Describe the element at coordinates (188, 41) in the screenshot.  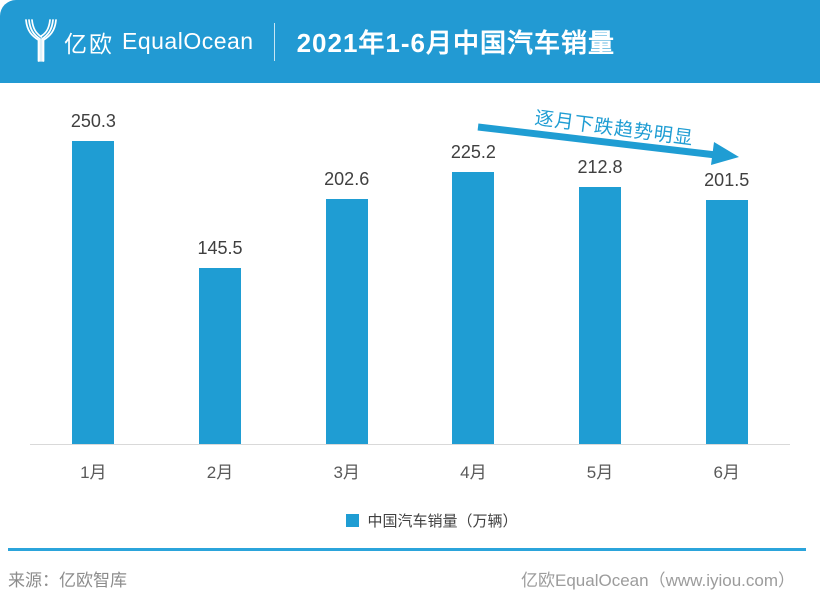
I see `logo-text-en: EqualOcean` at that location.